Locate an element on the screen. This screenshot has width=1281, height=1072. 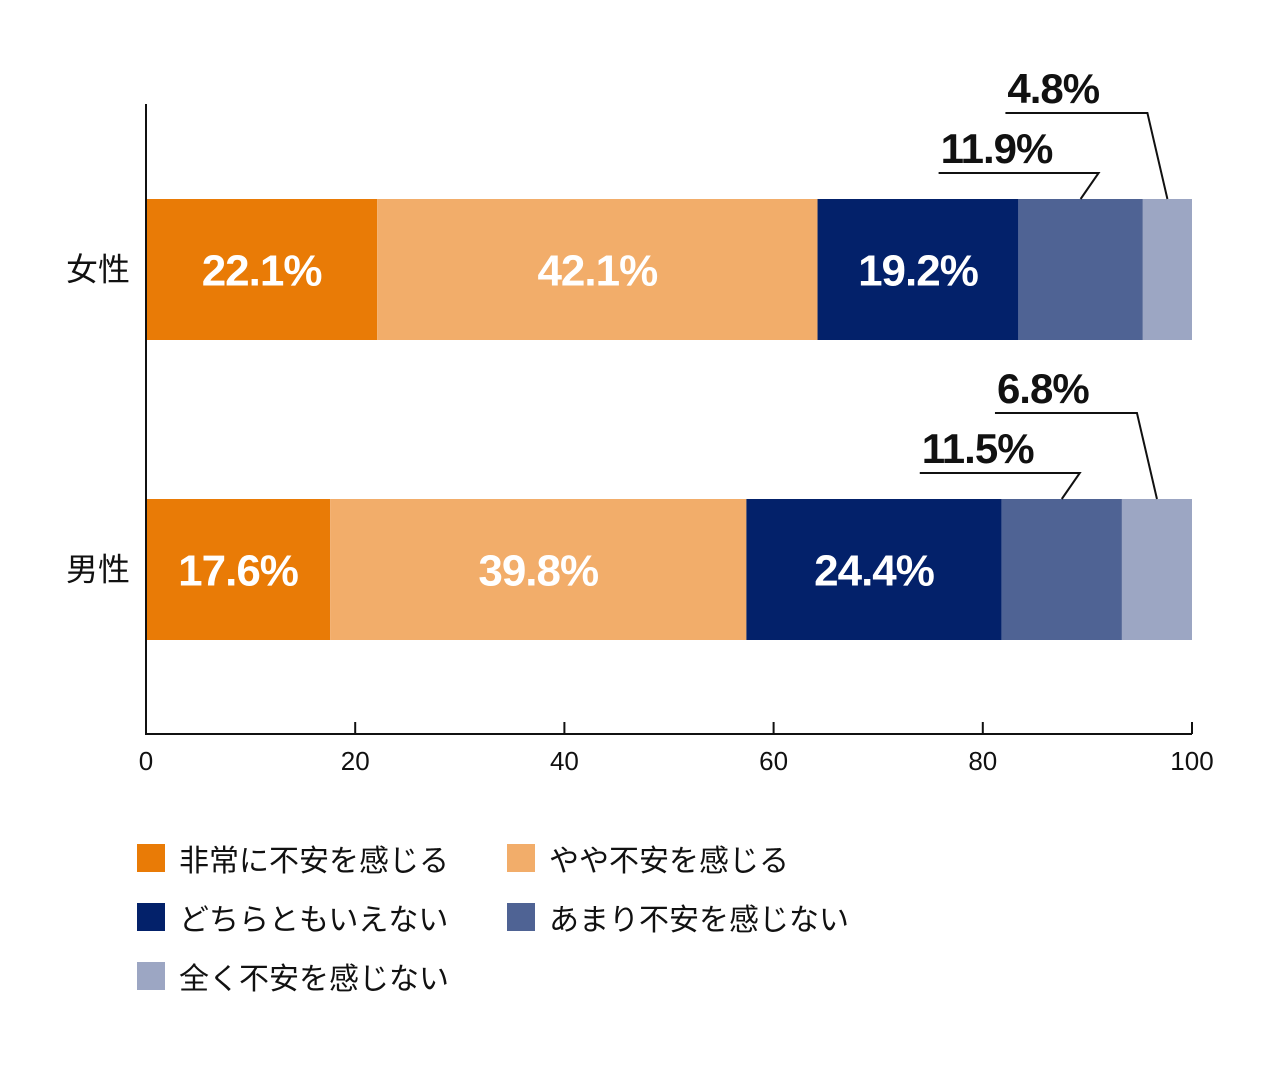
legend-item-not-anxious-at-all: 全く不安を感じない is located at coordinates (293, 976).